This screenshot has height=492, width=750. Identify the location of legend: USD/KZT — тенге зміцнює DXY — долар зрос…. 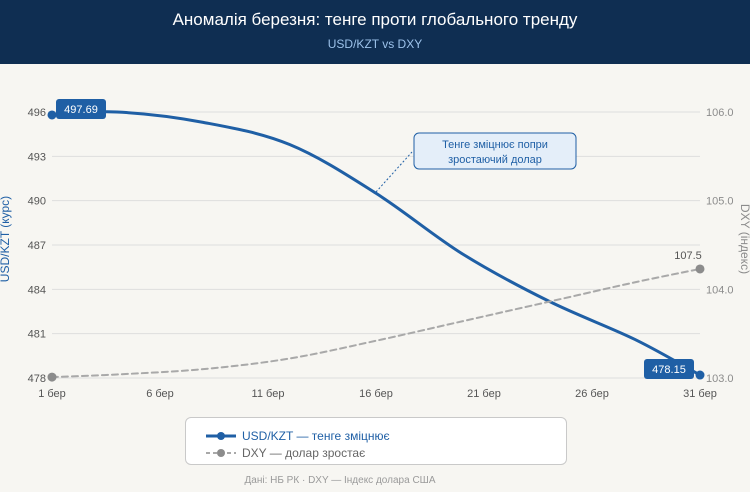
(376, 441).